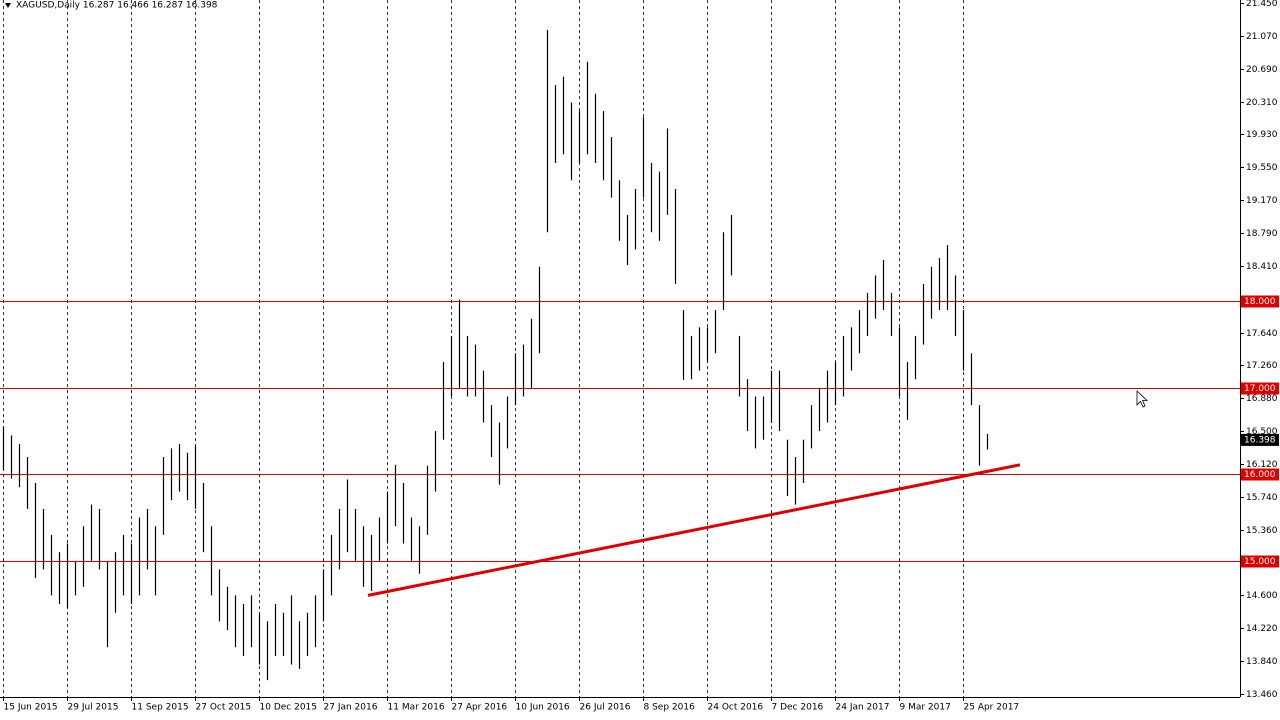 The width and height of the screenshot is (1280, 720). Describe the element at coordinates (1262, 334) in the screenshot. I see `y-tick-label: 17.640` at that location.